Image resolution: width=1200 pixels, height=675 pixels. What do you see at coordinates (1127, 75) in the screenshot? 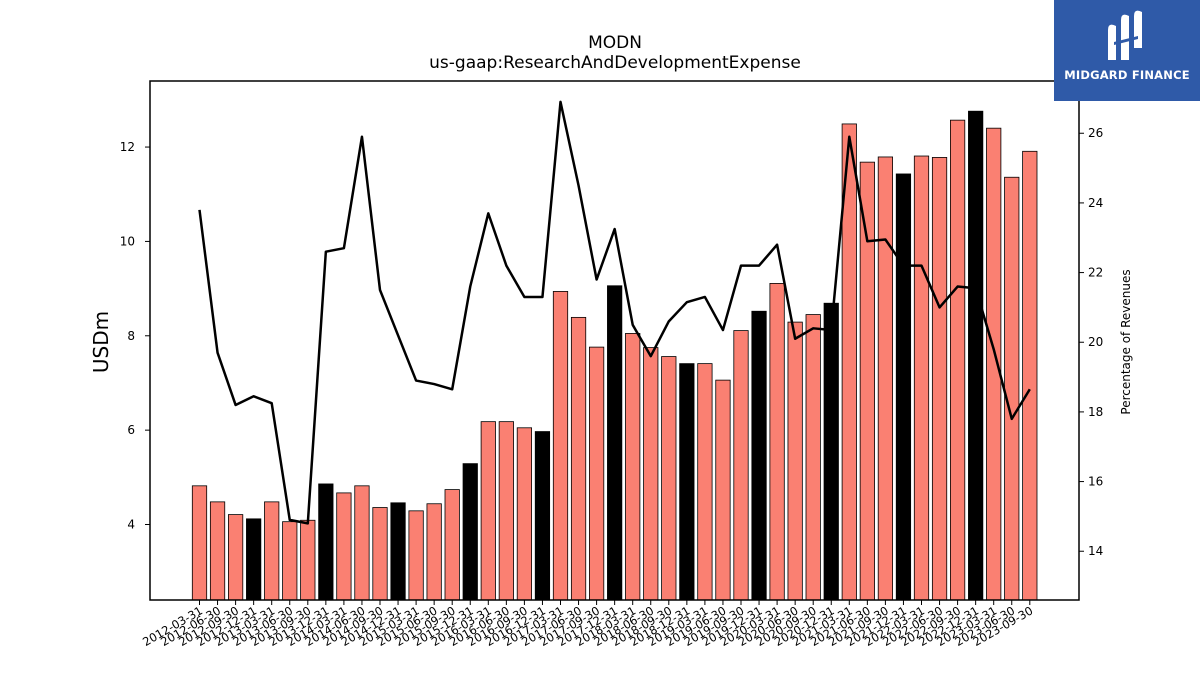
I see `logo-text: MIDGARD FINANCE` at bounding box center [1127, 75].